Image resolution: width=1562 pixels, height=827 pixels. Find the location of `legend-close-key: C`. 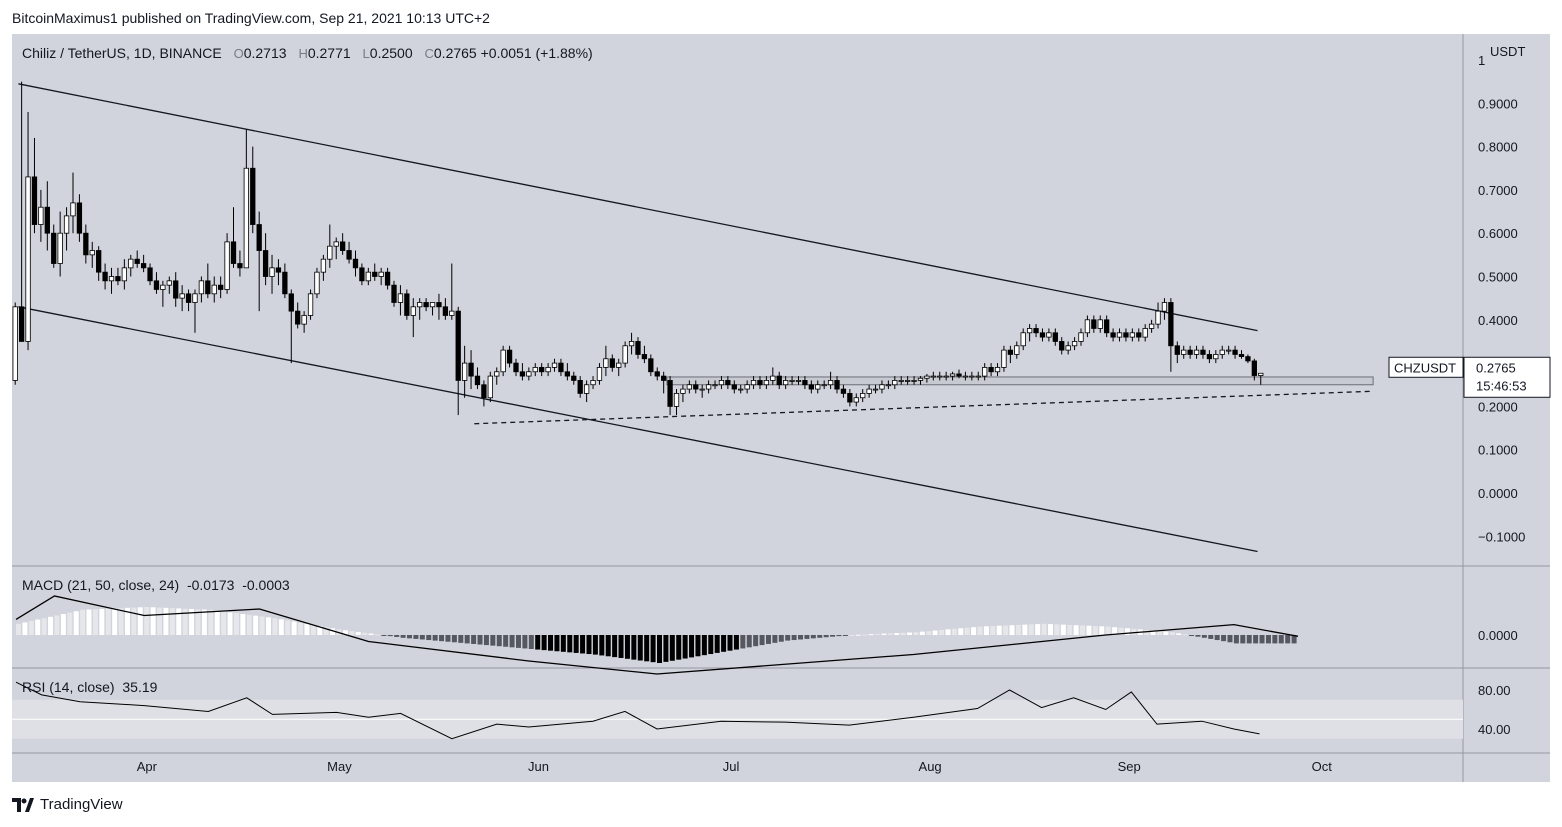

legend-close-key: C is located at coordinates (429, 53).